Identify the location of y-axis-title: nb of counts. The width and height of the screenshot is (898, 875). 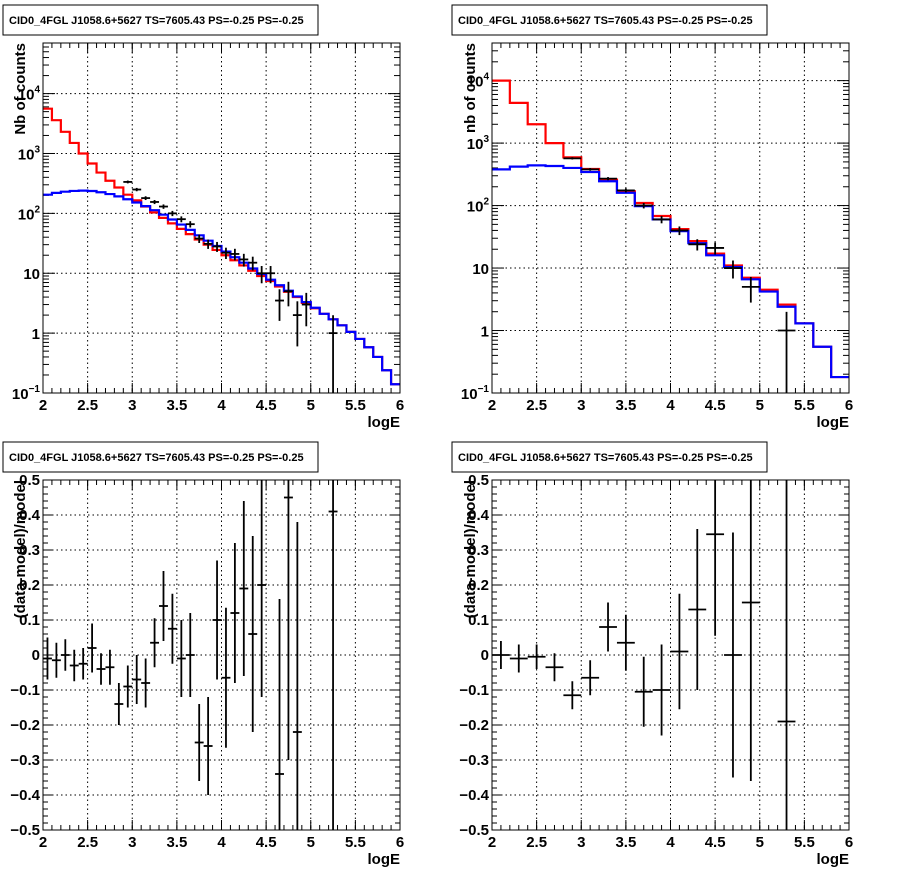
(470, 88).